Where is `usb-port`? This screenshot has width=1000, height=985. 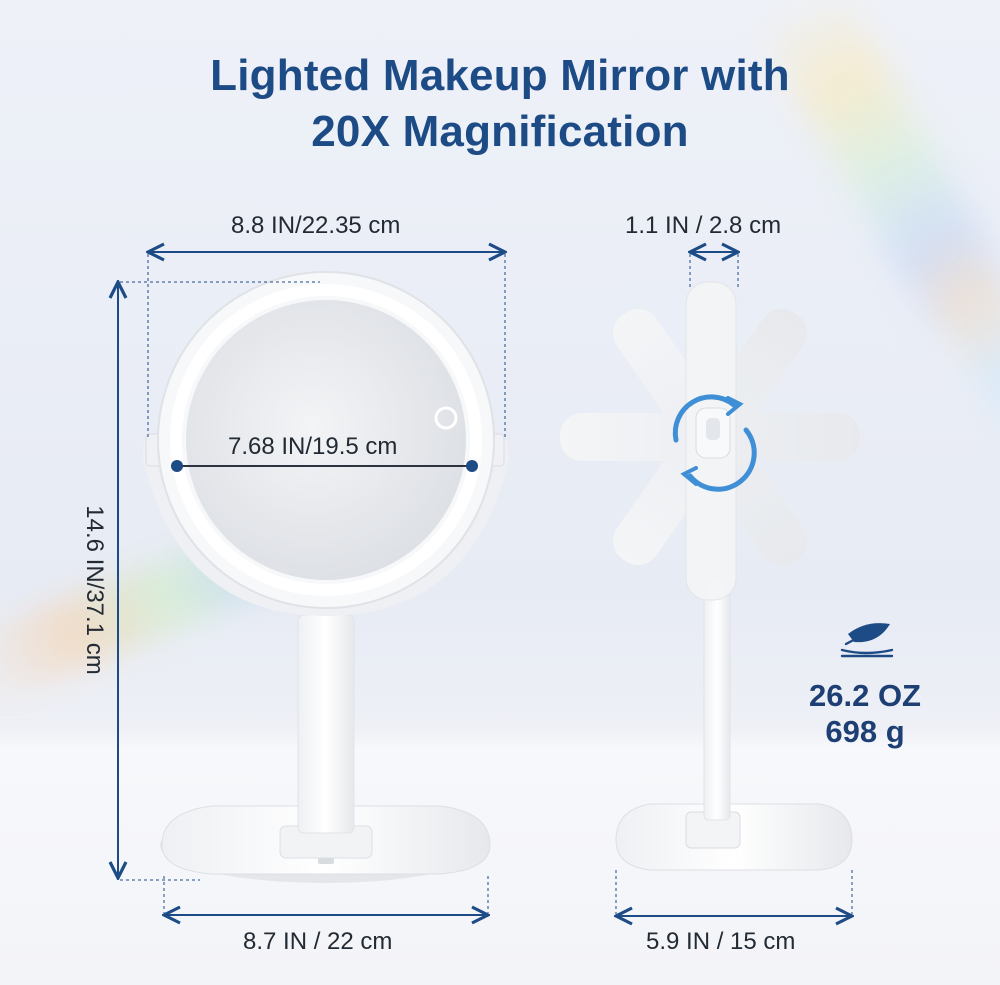
usb-port is located at coordinates (326, 861).